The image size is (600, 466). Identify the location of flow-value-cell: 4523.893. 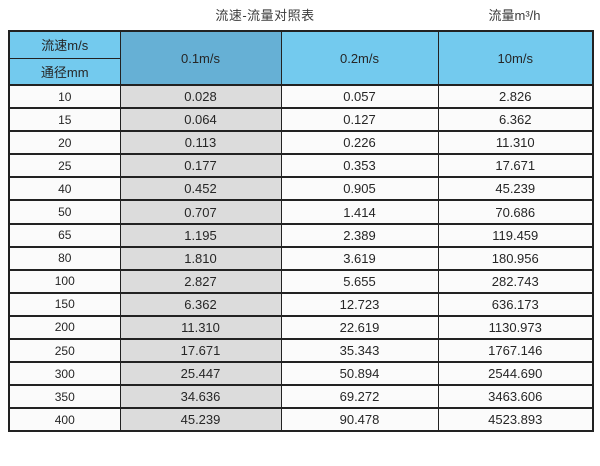
(515, 420).